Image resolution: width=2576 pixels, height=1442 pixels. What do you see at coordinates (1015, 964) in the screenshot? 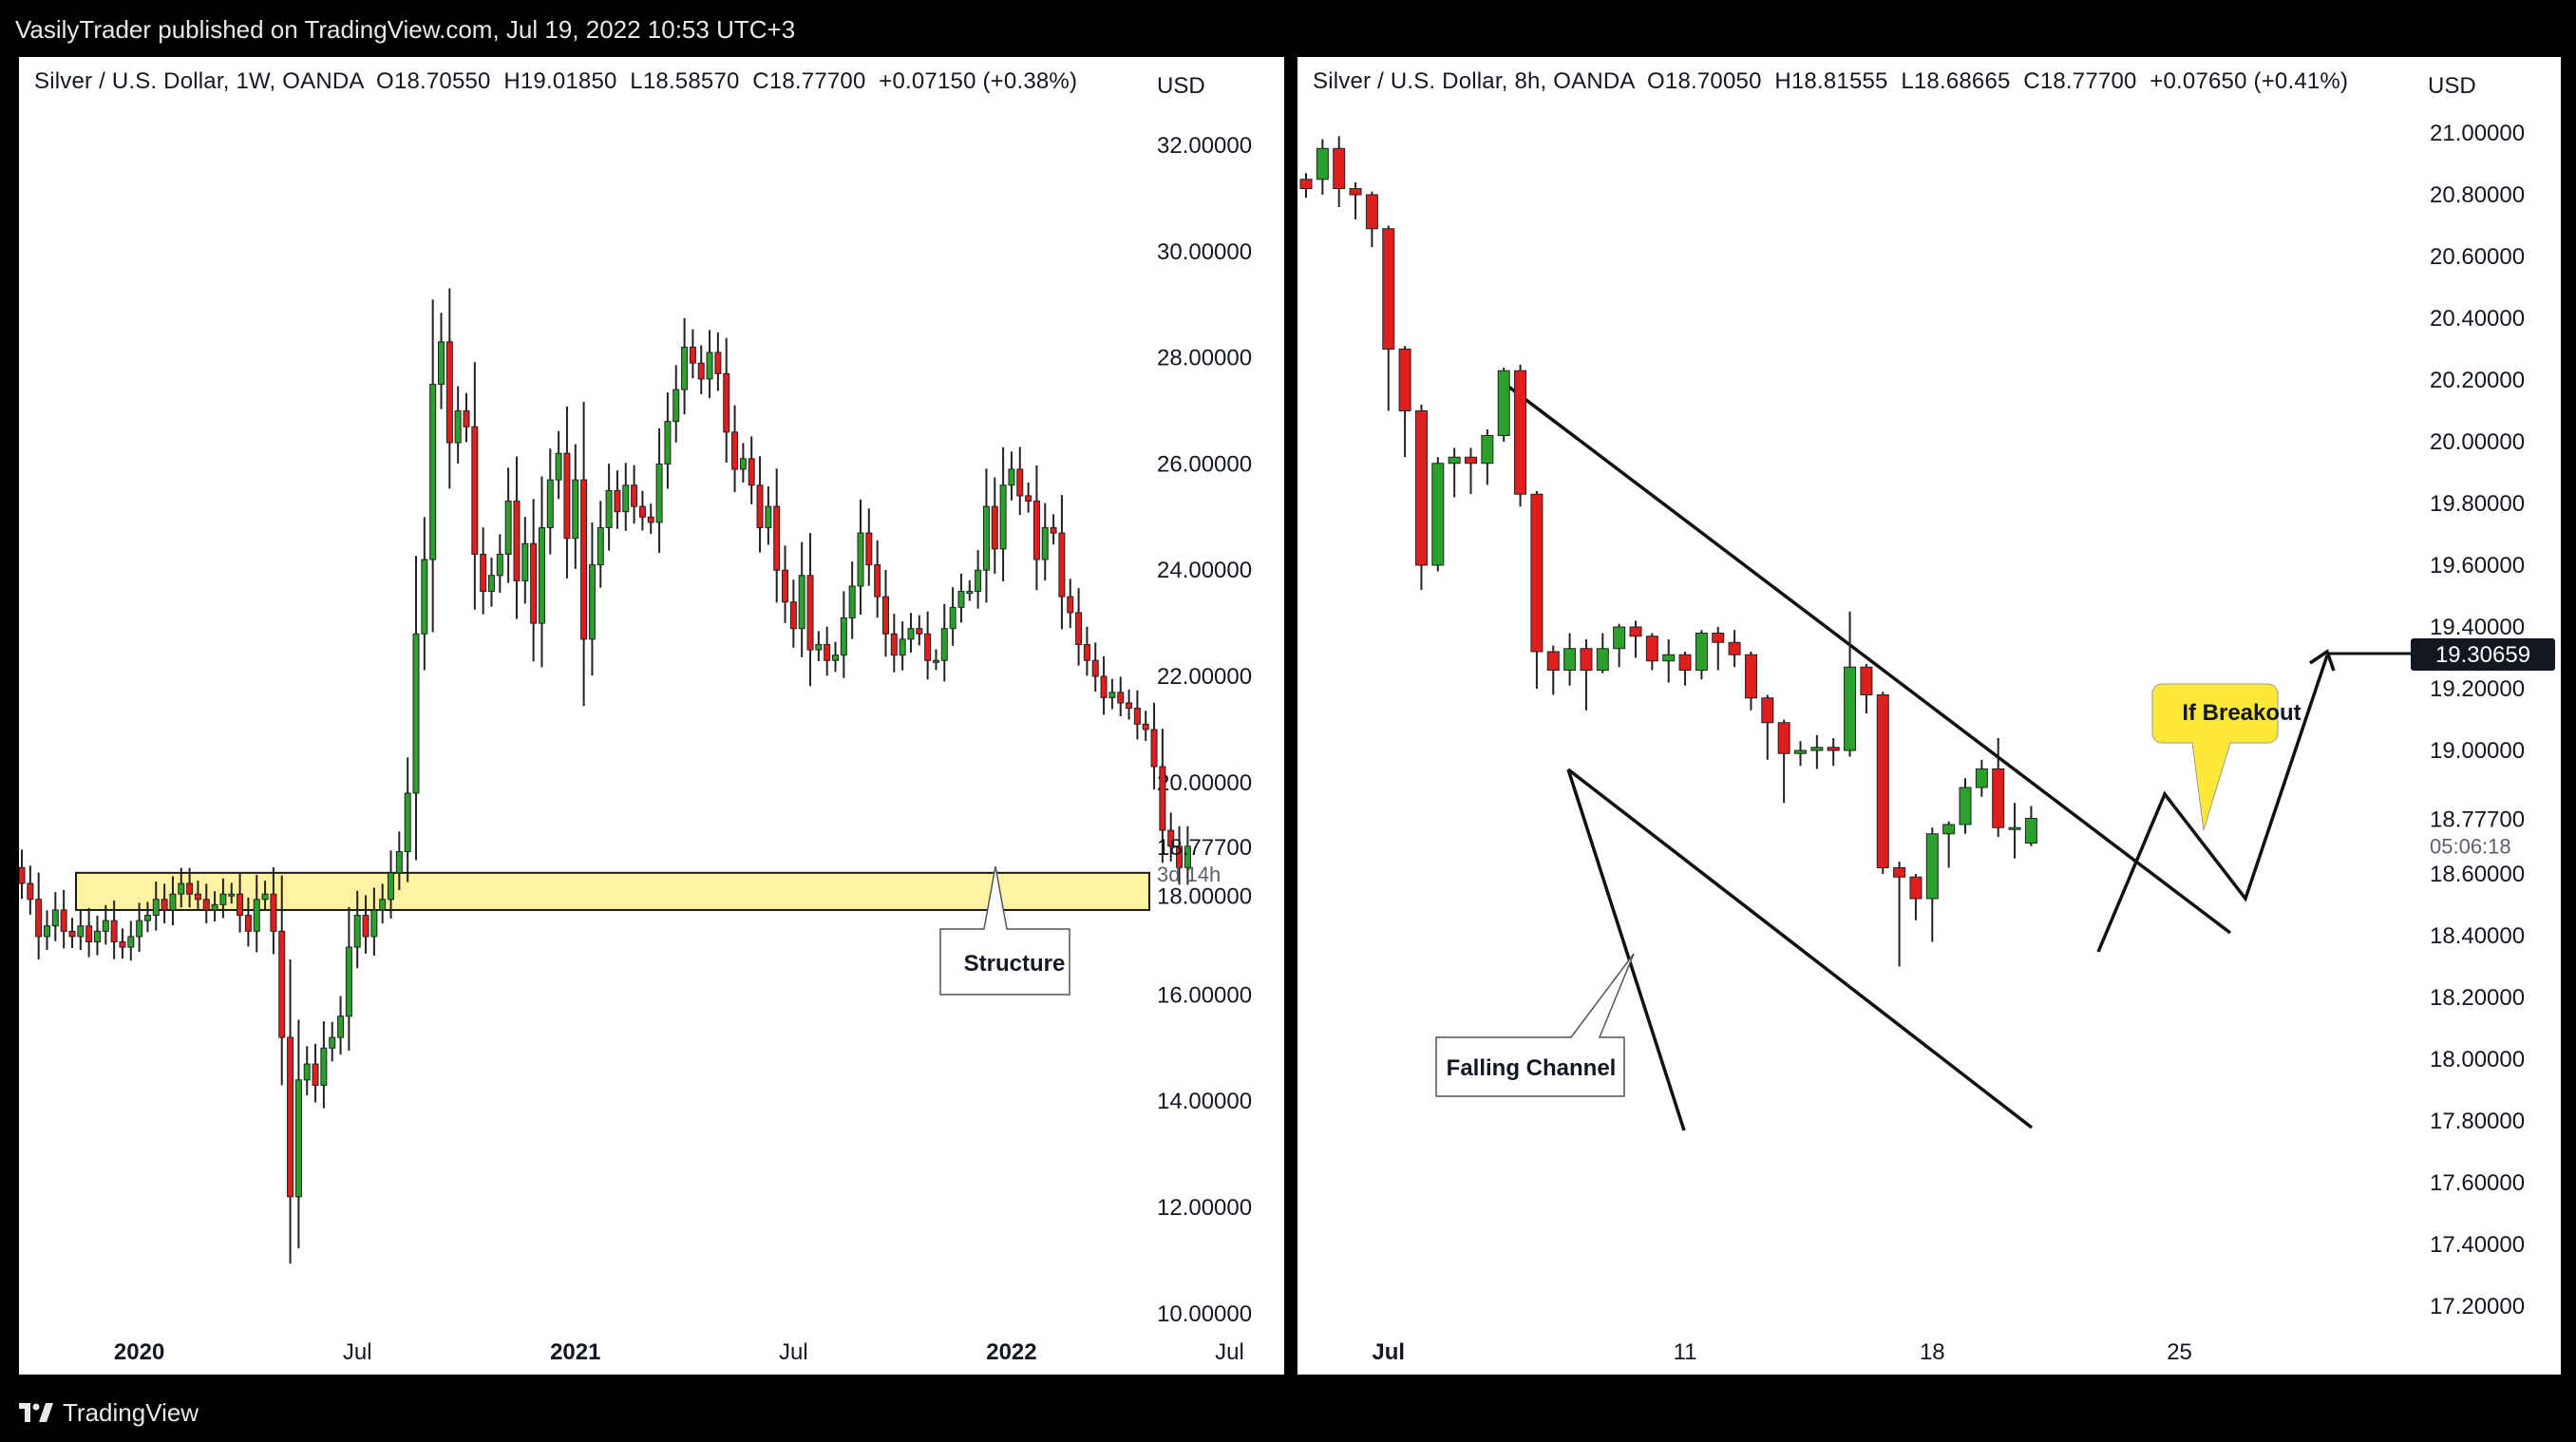
I see `structure-callout-label: Structure` at bounding box center [1015, 964].